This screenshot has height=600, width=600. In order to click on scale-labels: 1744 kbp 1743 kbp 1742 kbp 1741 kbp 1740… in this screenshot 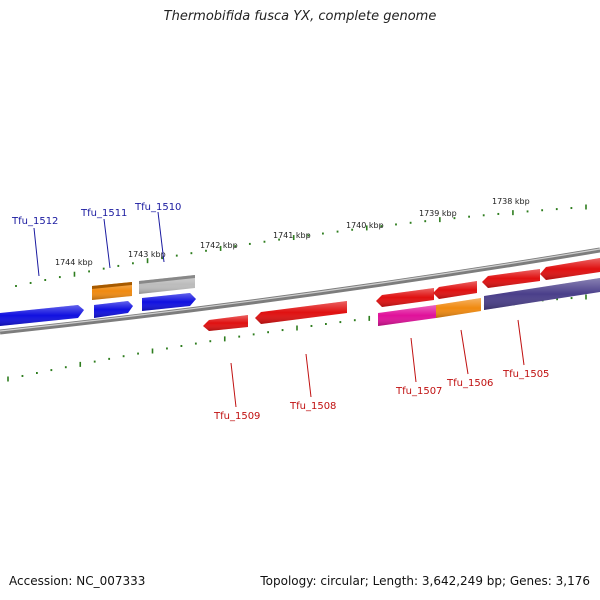, I will do `click(292, 232)`.